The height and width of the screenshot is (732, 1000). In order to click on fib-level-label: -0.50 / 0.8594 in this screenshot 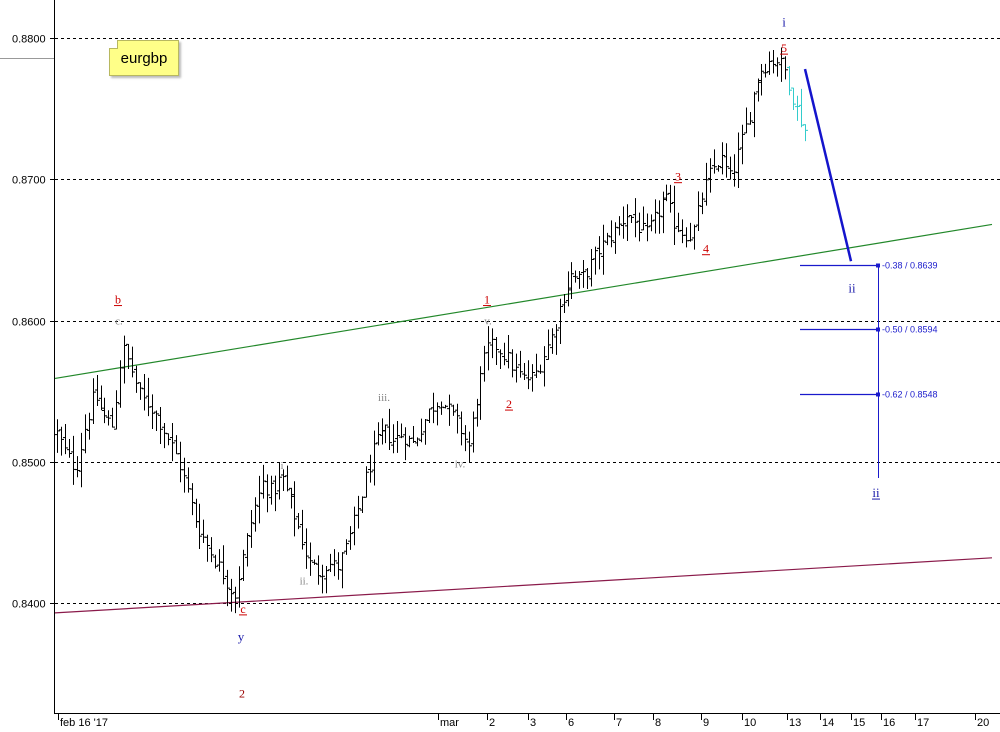, I will do `click(910, 330)`.